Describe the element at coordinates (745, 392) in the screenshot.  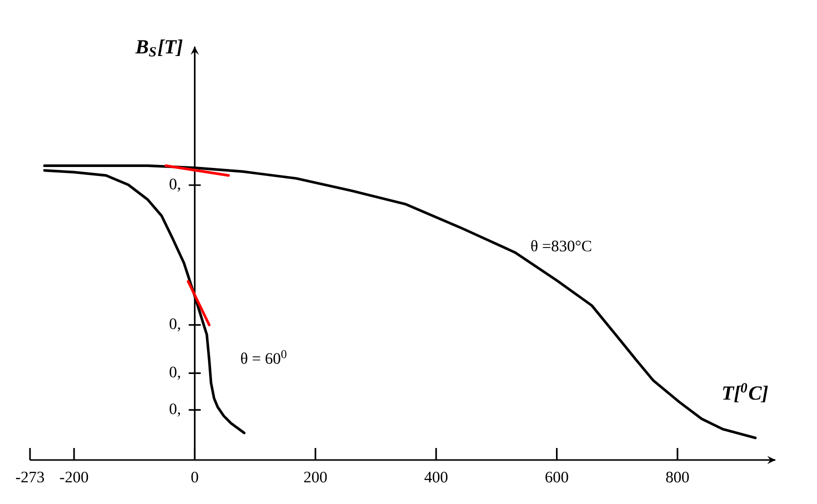
I see `x-axis-title: T[$^{0}$C]` at that location.